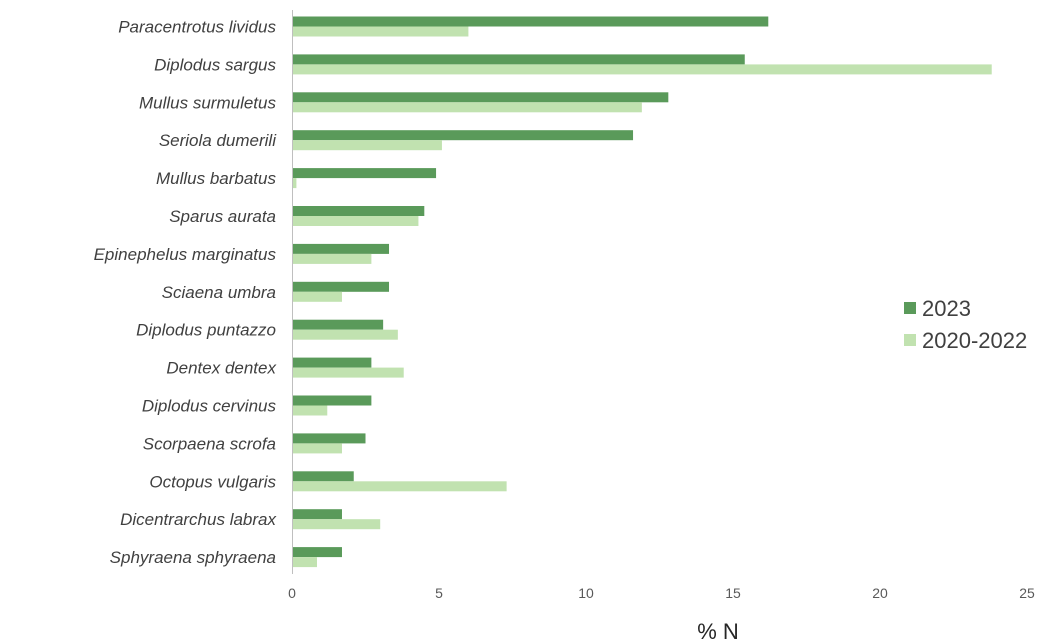 This screenshot has width=1044, height=643. Describe the element at coordinates (364, 173) in the screenshot. I see `bar-2023-mullus-barbatus` at that location.